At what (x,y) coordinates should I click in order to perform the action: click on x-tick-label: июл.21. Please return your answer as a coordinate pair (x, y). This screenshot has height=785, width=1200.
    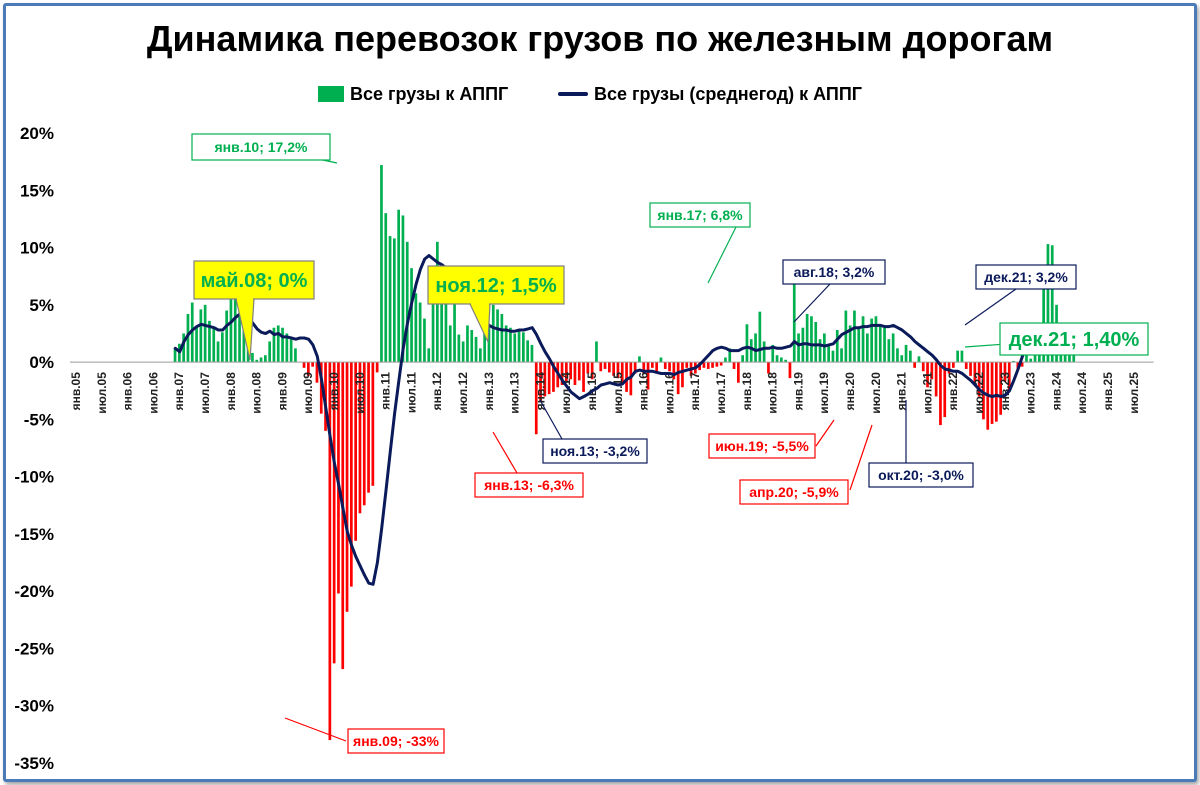
    Looking at the image, I should click on (927, 393).